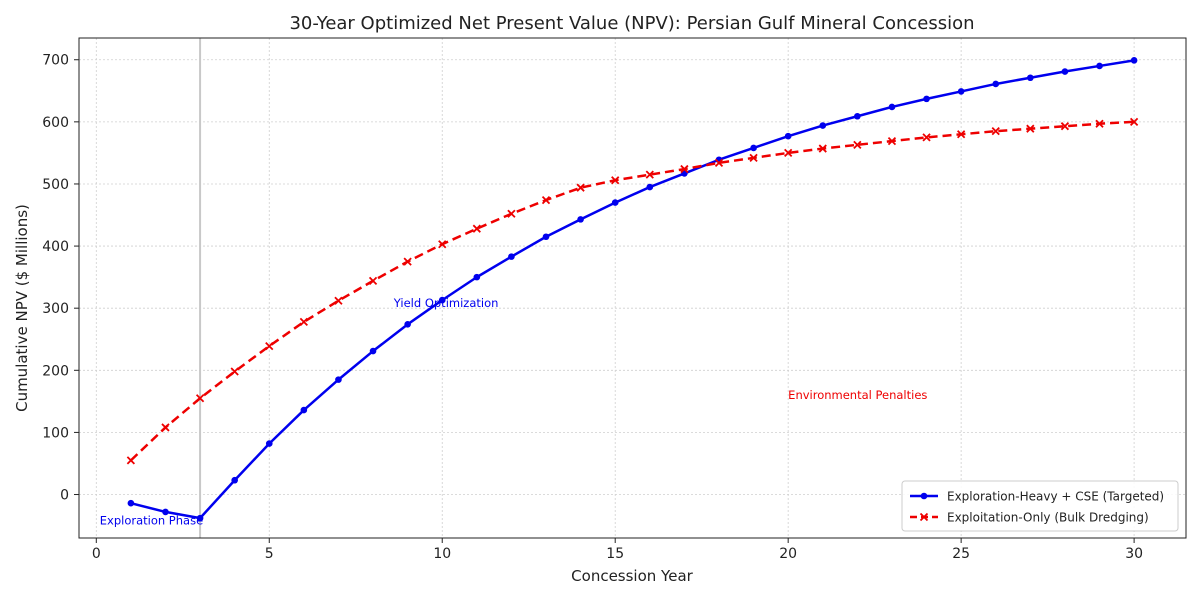 The image size is (1200, 600). I want to click on x-axis-label: Concession Year, so click(632, 576).